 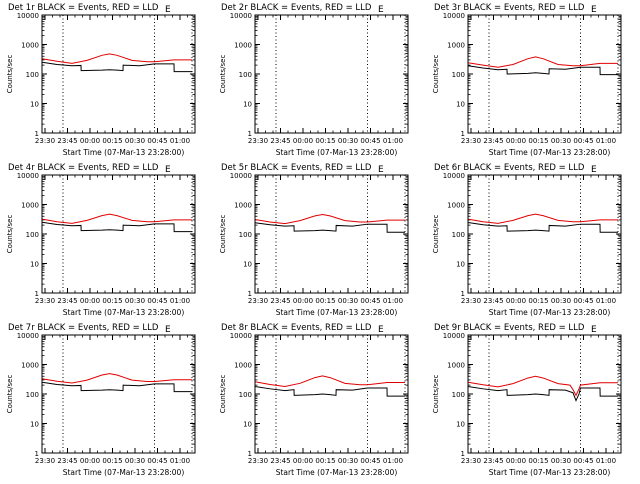 I want to click on chart-title: Det 4r BLACK = Events, RED = LLD, so click(x=83, y=168).